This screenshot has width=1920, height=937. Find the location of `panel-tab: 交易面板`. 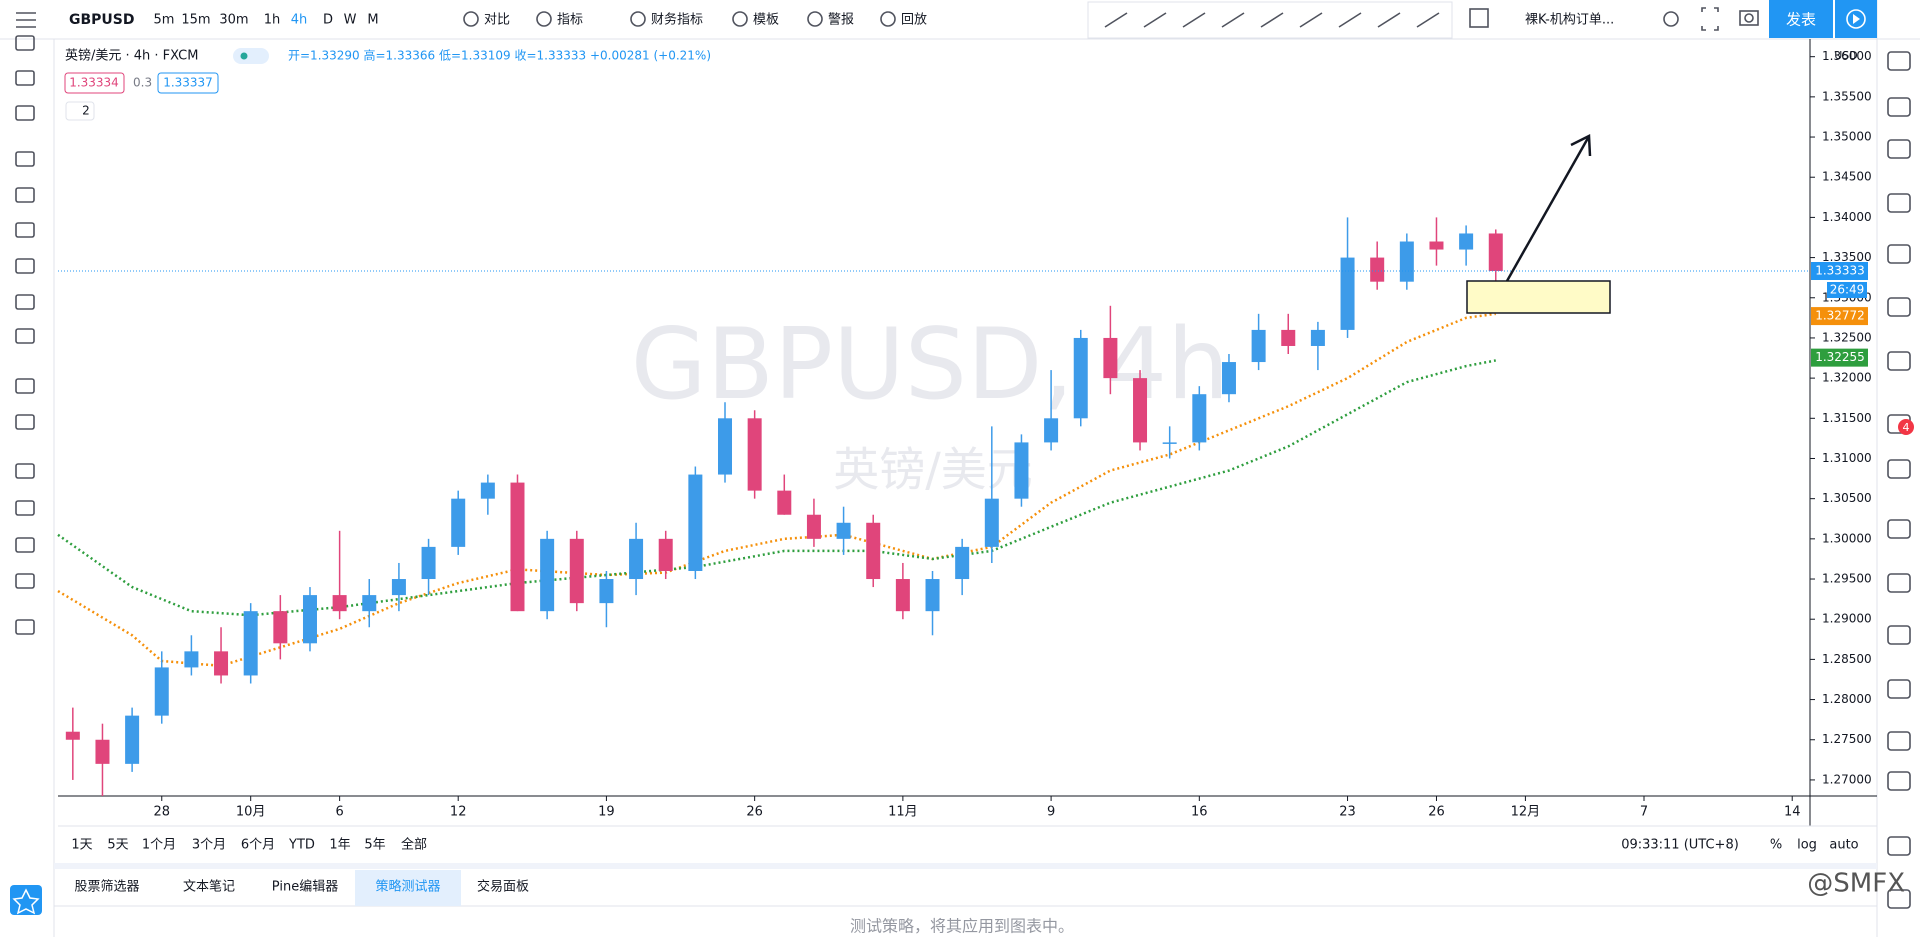

panel-tab: 交易面板 is located at coordinates (503, 887).